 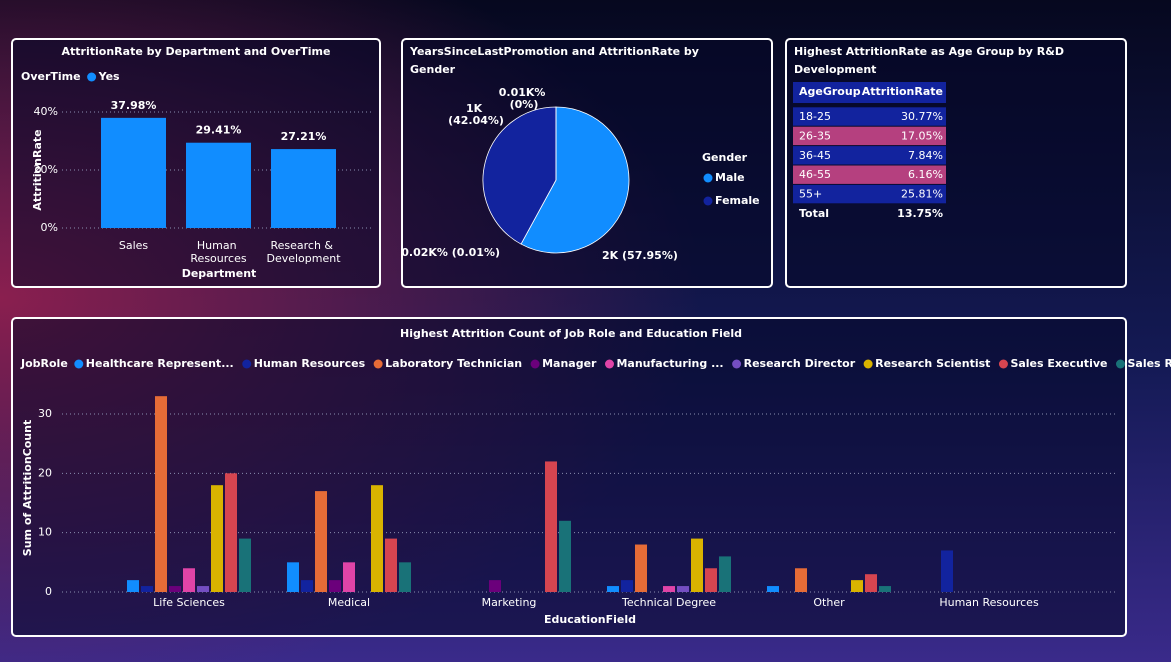 What do you see at coordinates (450, 252) in the screenshot?
I see `data-label: 0.02K% (0.01%)` at bounding box center [450, 252].